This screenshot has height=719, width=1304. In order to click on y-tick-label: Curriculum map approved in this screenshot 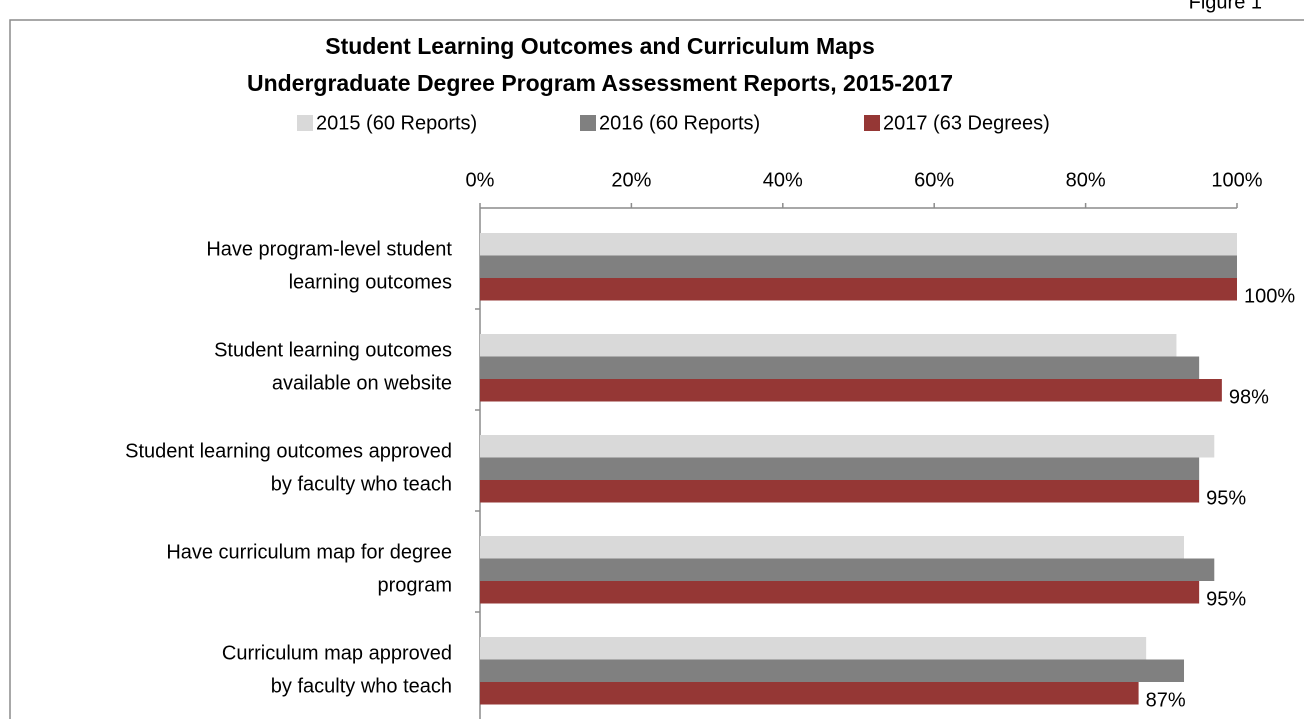, I will do `click(337, 654)`.